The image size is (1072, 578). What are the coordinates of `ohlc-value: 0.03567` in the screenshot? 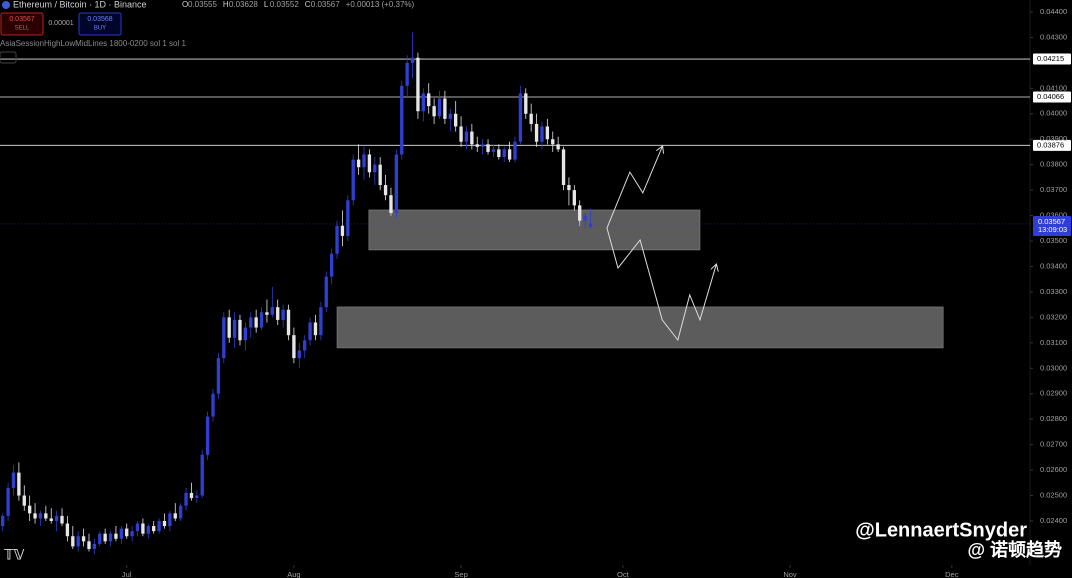 It's located at (325, 4).